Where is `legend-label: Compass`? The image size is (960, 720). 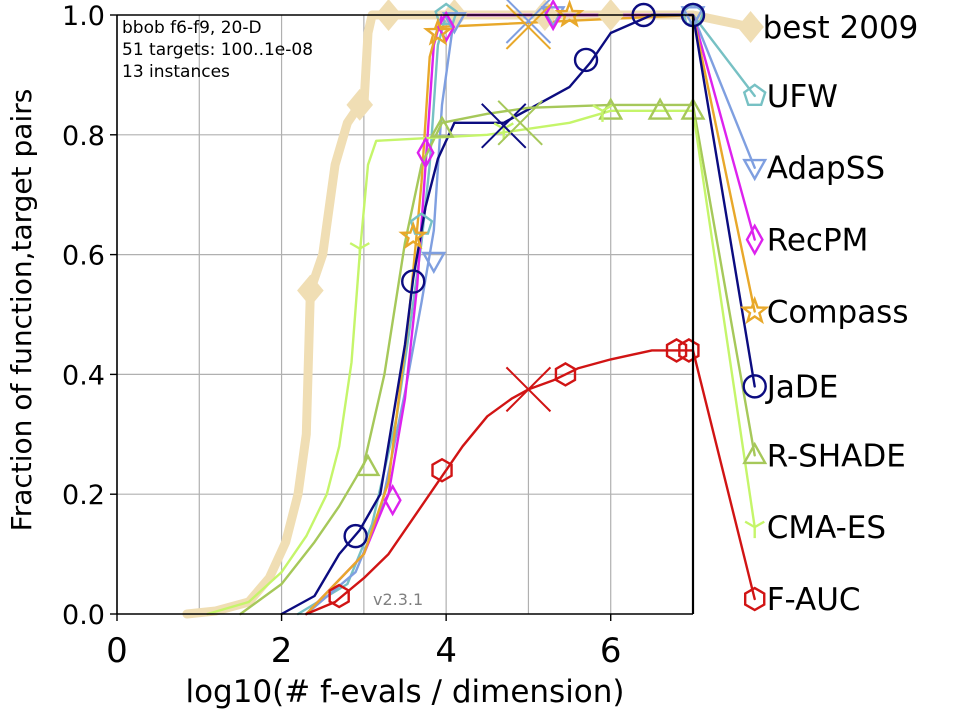 legend-label: Compass is located at coordinates (838, 313).